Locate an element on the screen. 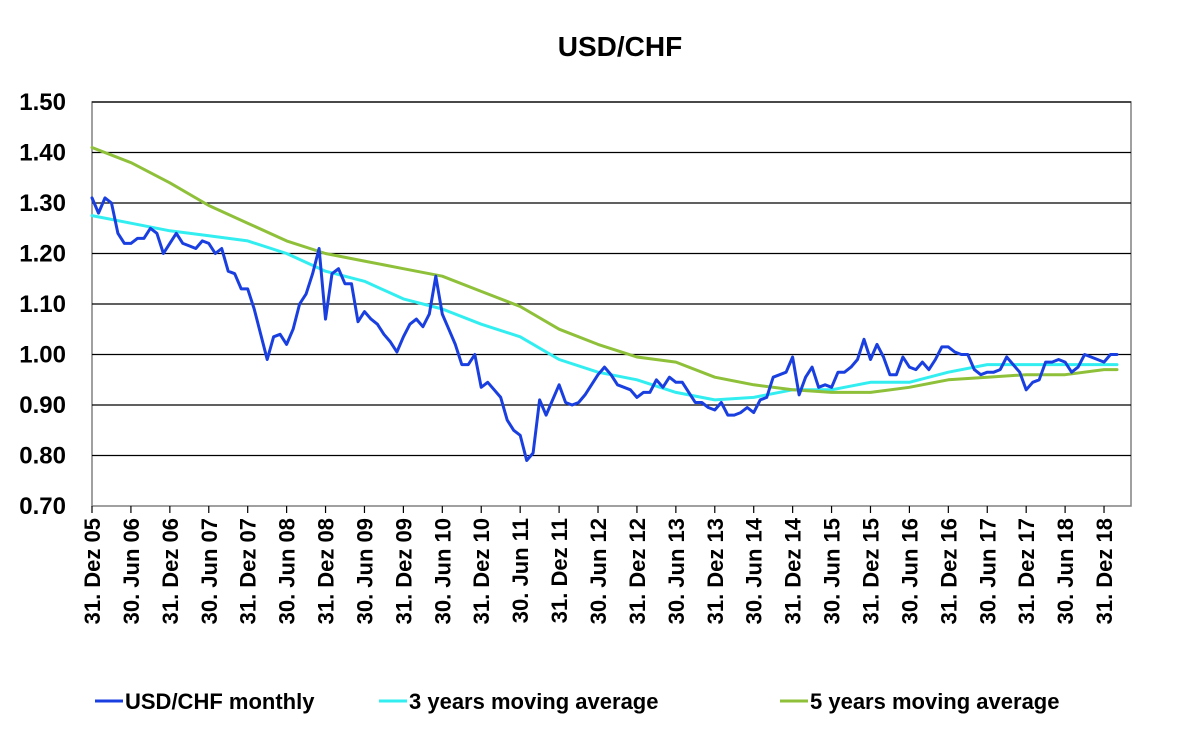 The height and width of the screenshot is (737, 1200). y-tick-label: 1.40 is located at coordinates (42, 153).